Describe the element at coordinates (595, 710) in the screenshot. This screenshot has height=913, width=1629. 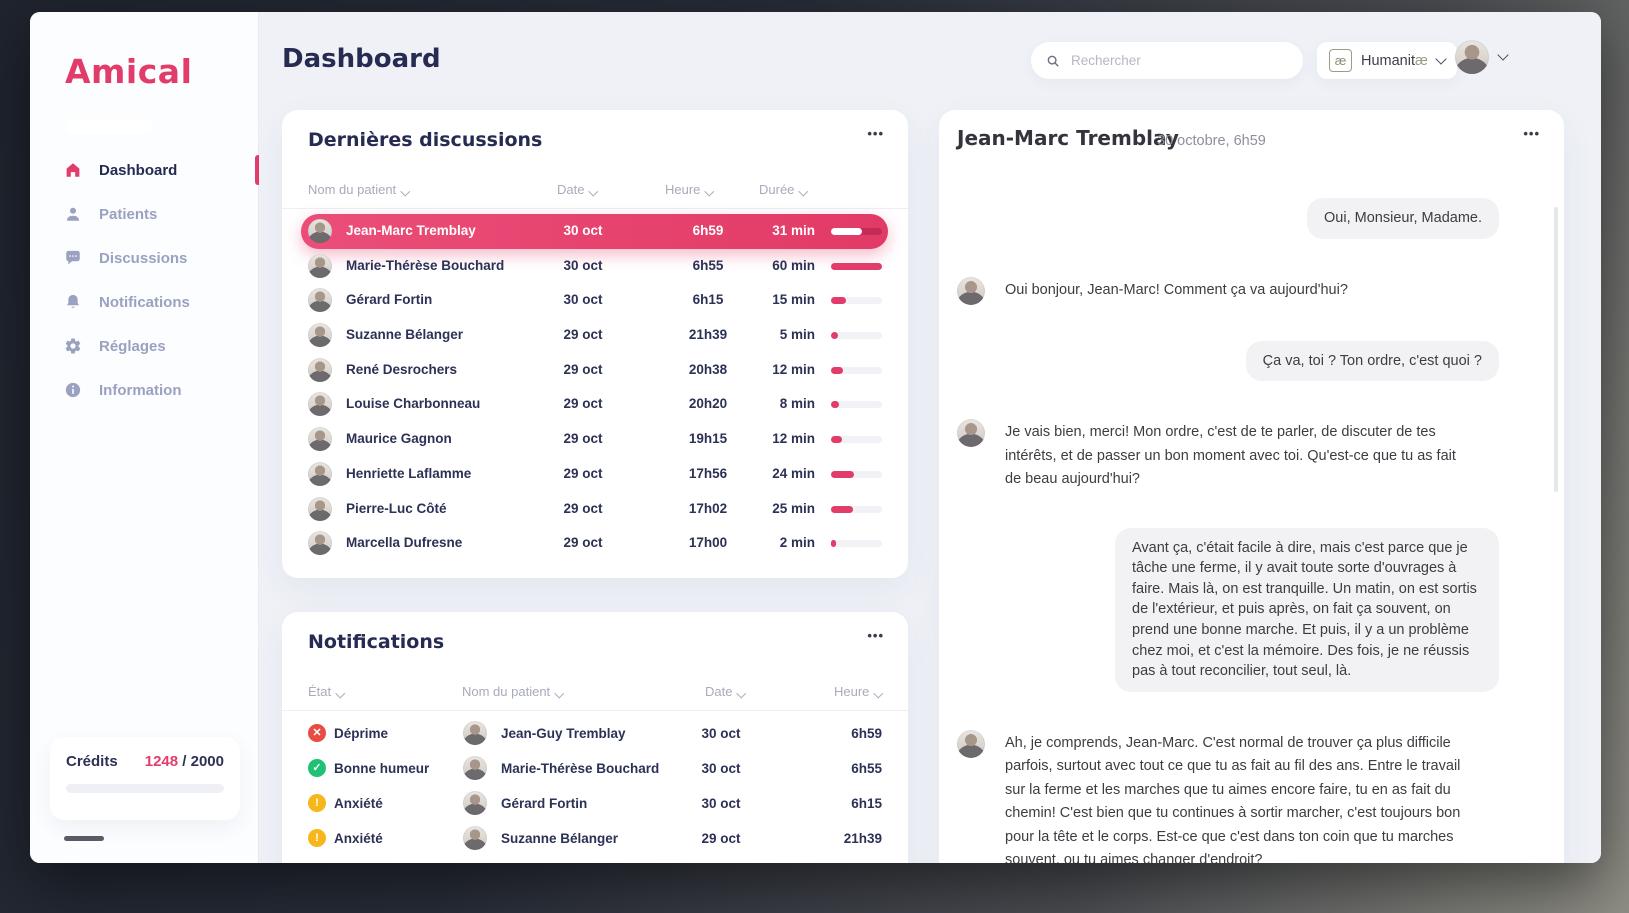
I see `divider` at that location.